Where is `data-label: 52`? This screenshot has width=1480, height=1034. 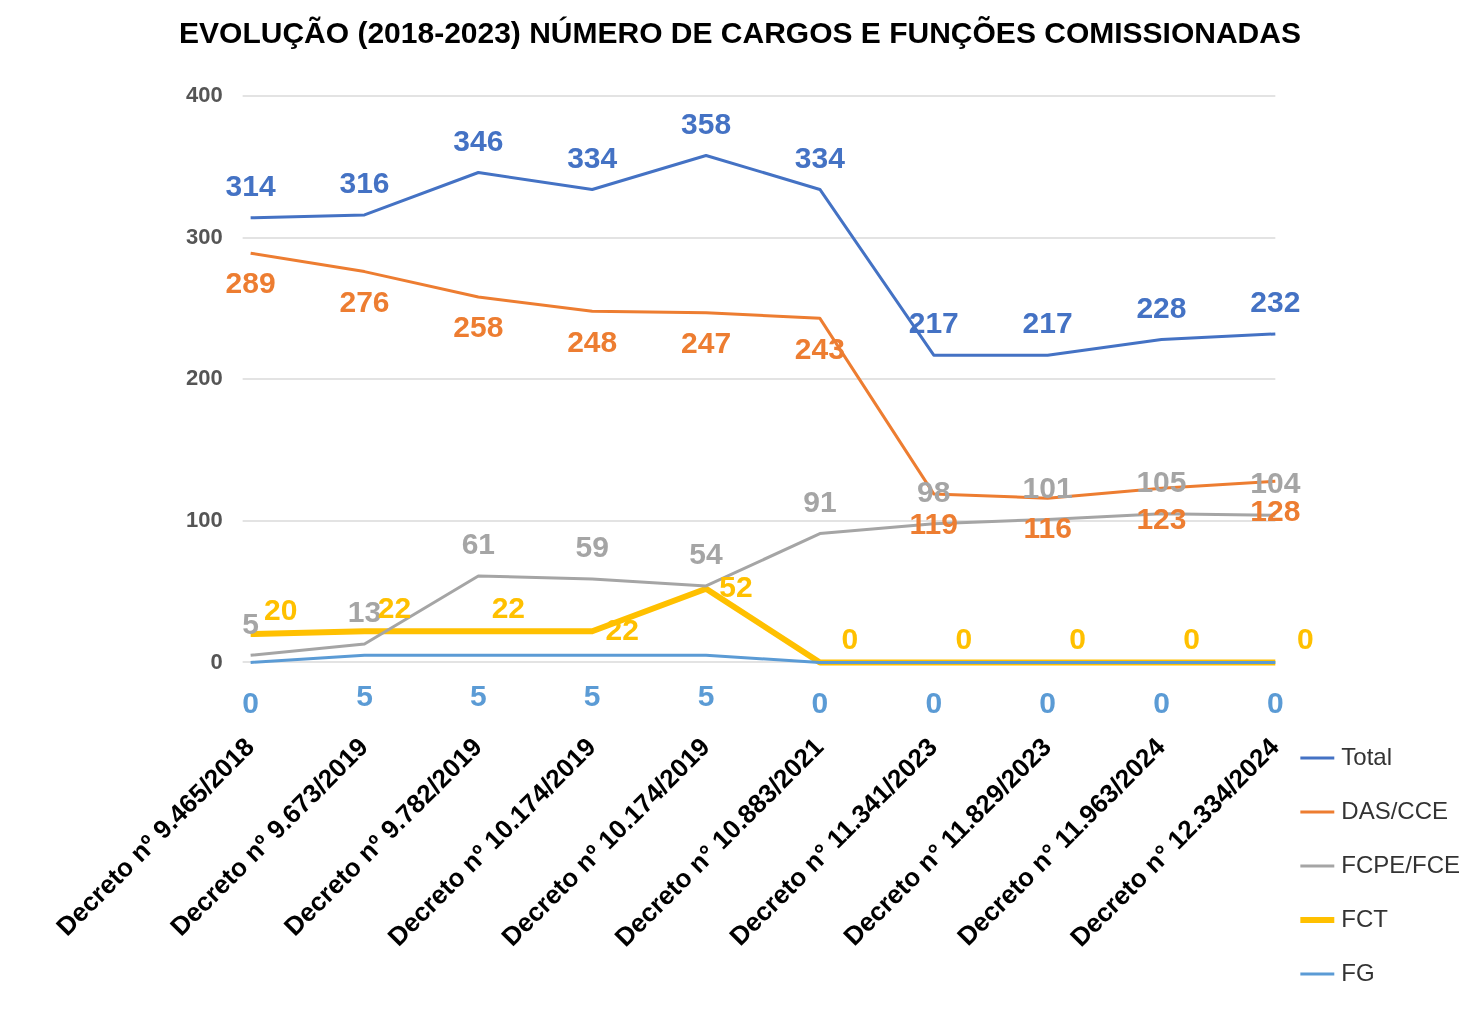
data-label: 52 is located at coordinates (736, 587).